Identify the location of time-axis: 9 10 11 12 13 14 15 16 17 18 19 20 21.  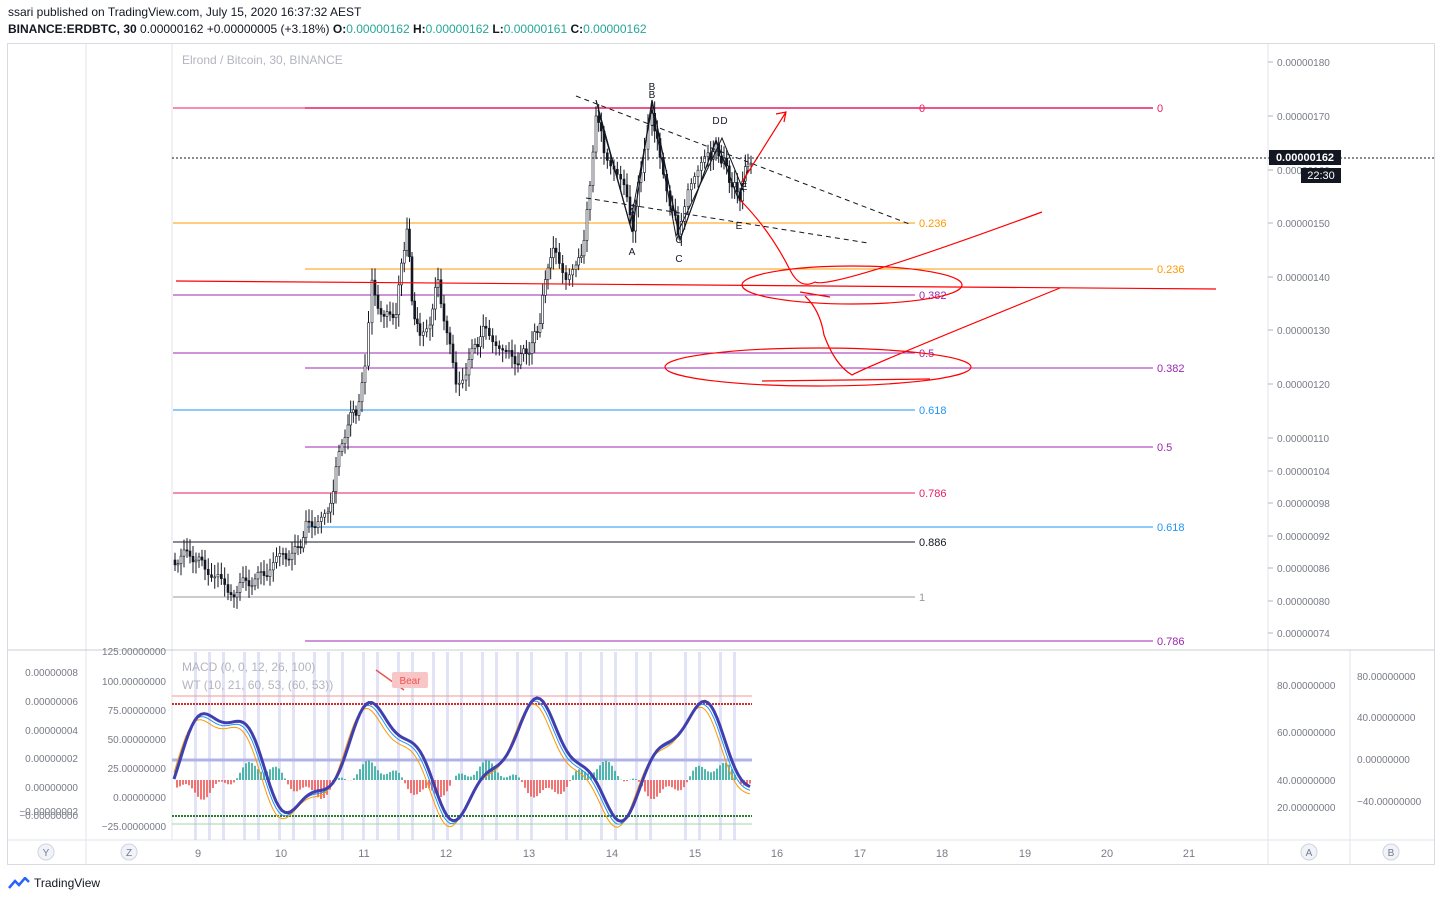
(695, 854).